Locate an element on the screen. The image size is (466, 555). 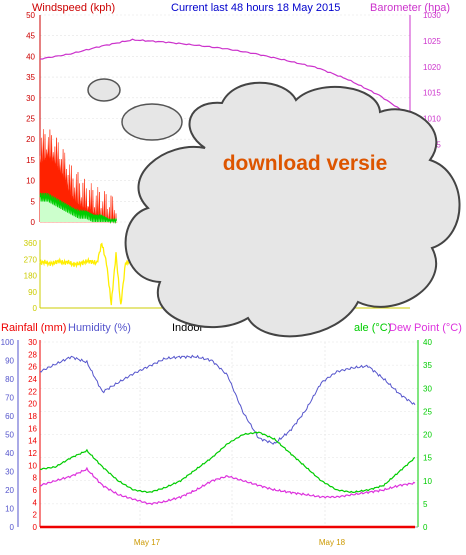
humidity-tick-label: 10 is located at coordinates (9, 509).